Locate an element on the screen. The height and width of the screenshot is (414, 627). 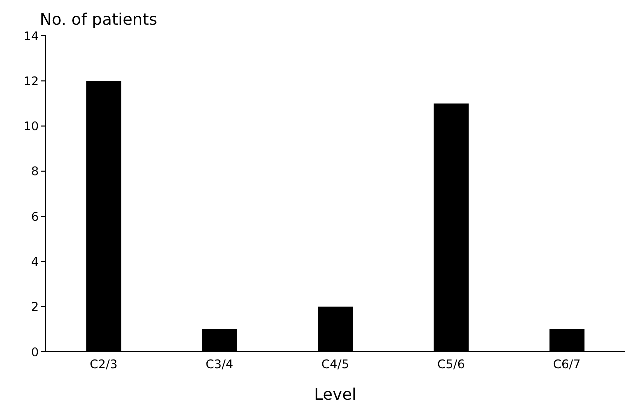
y-tick-label: 8 is located at coordinates (35, 171).